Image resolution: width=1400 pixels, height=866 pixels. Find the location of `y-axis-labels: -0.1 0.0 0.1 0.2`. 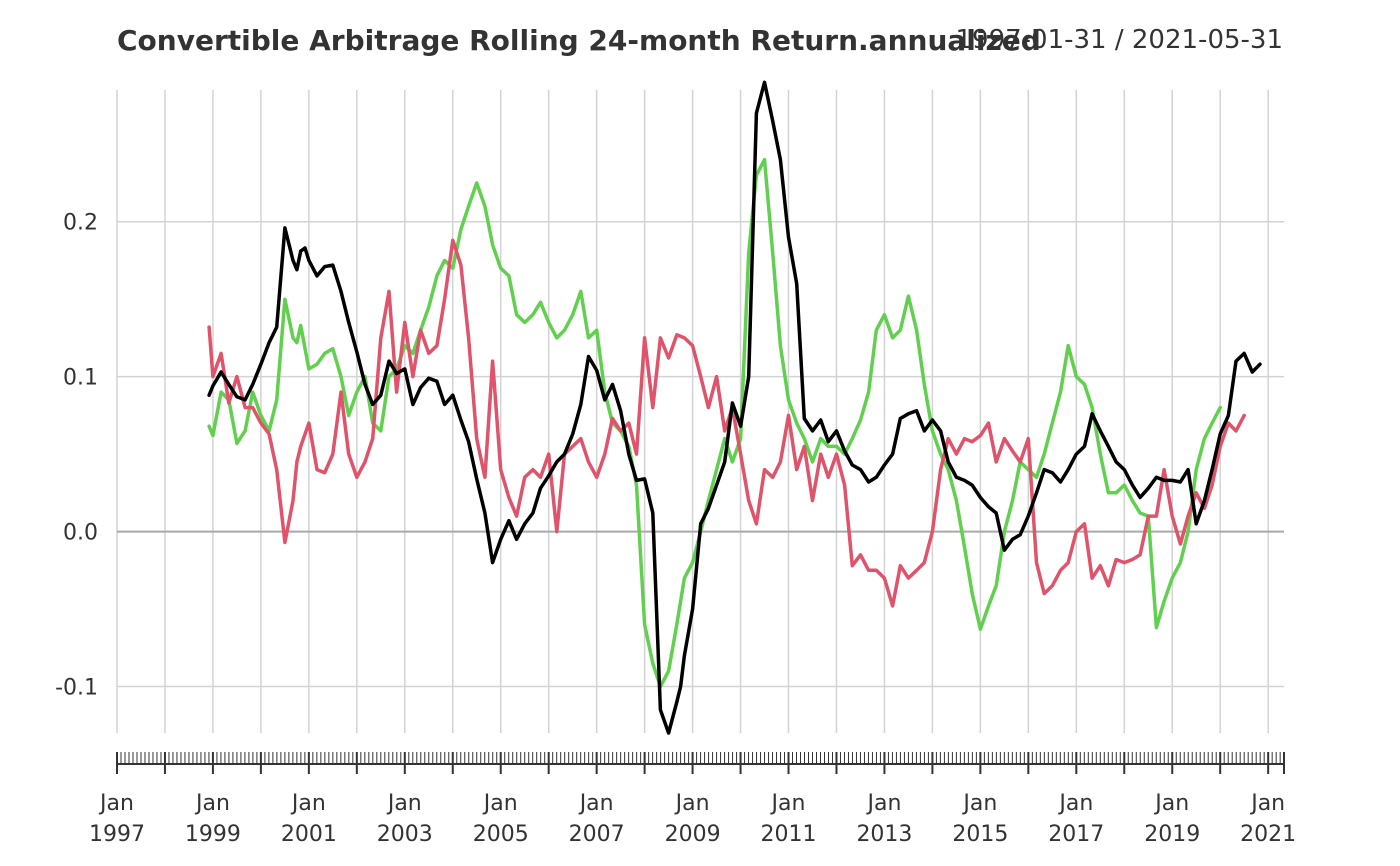

y-axis-labels: -0.1 0.0 0.1 0.2 is located at coordinates (76, 456).